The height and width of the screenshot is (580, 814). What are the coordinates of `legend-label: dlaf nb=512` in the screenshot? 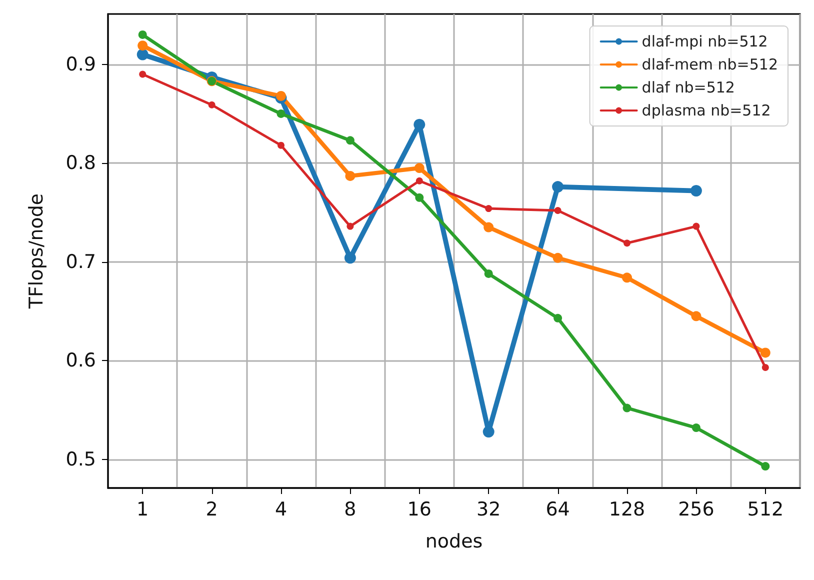 It's located at (688, 87).